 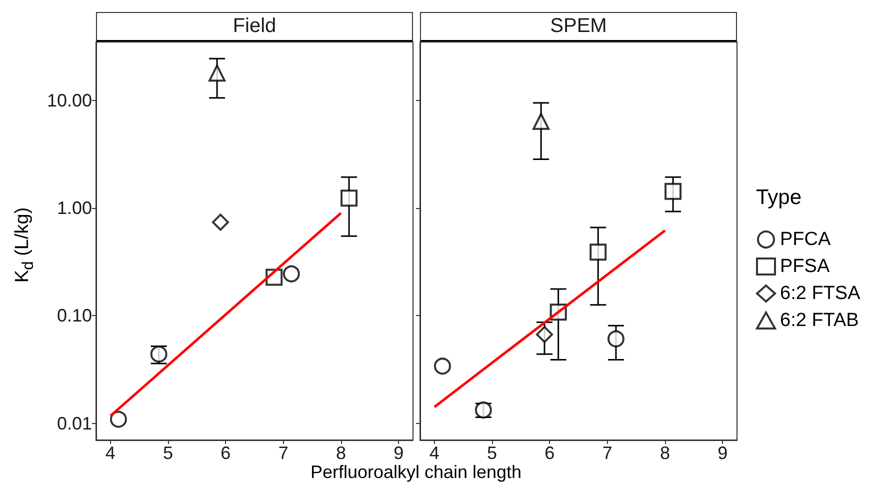 What do you see at coordinates (74, 208) in the screenshot?
I see `y-tick-label: 1.00` at bounding box center [74, 208].